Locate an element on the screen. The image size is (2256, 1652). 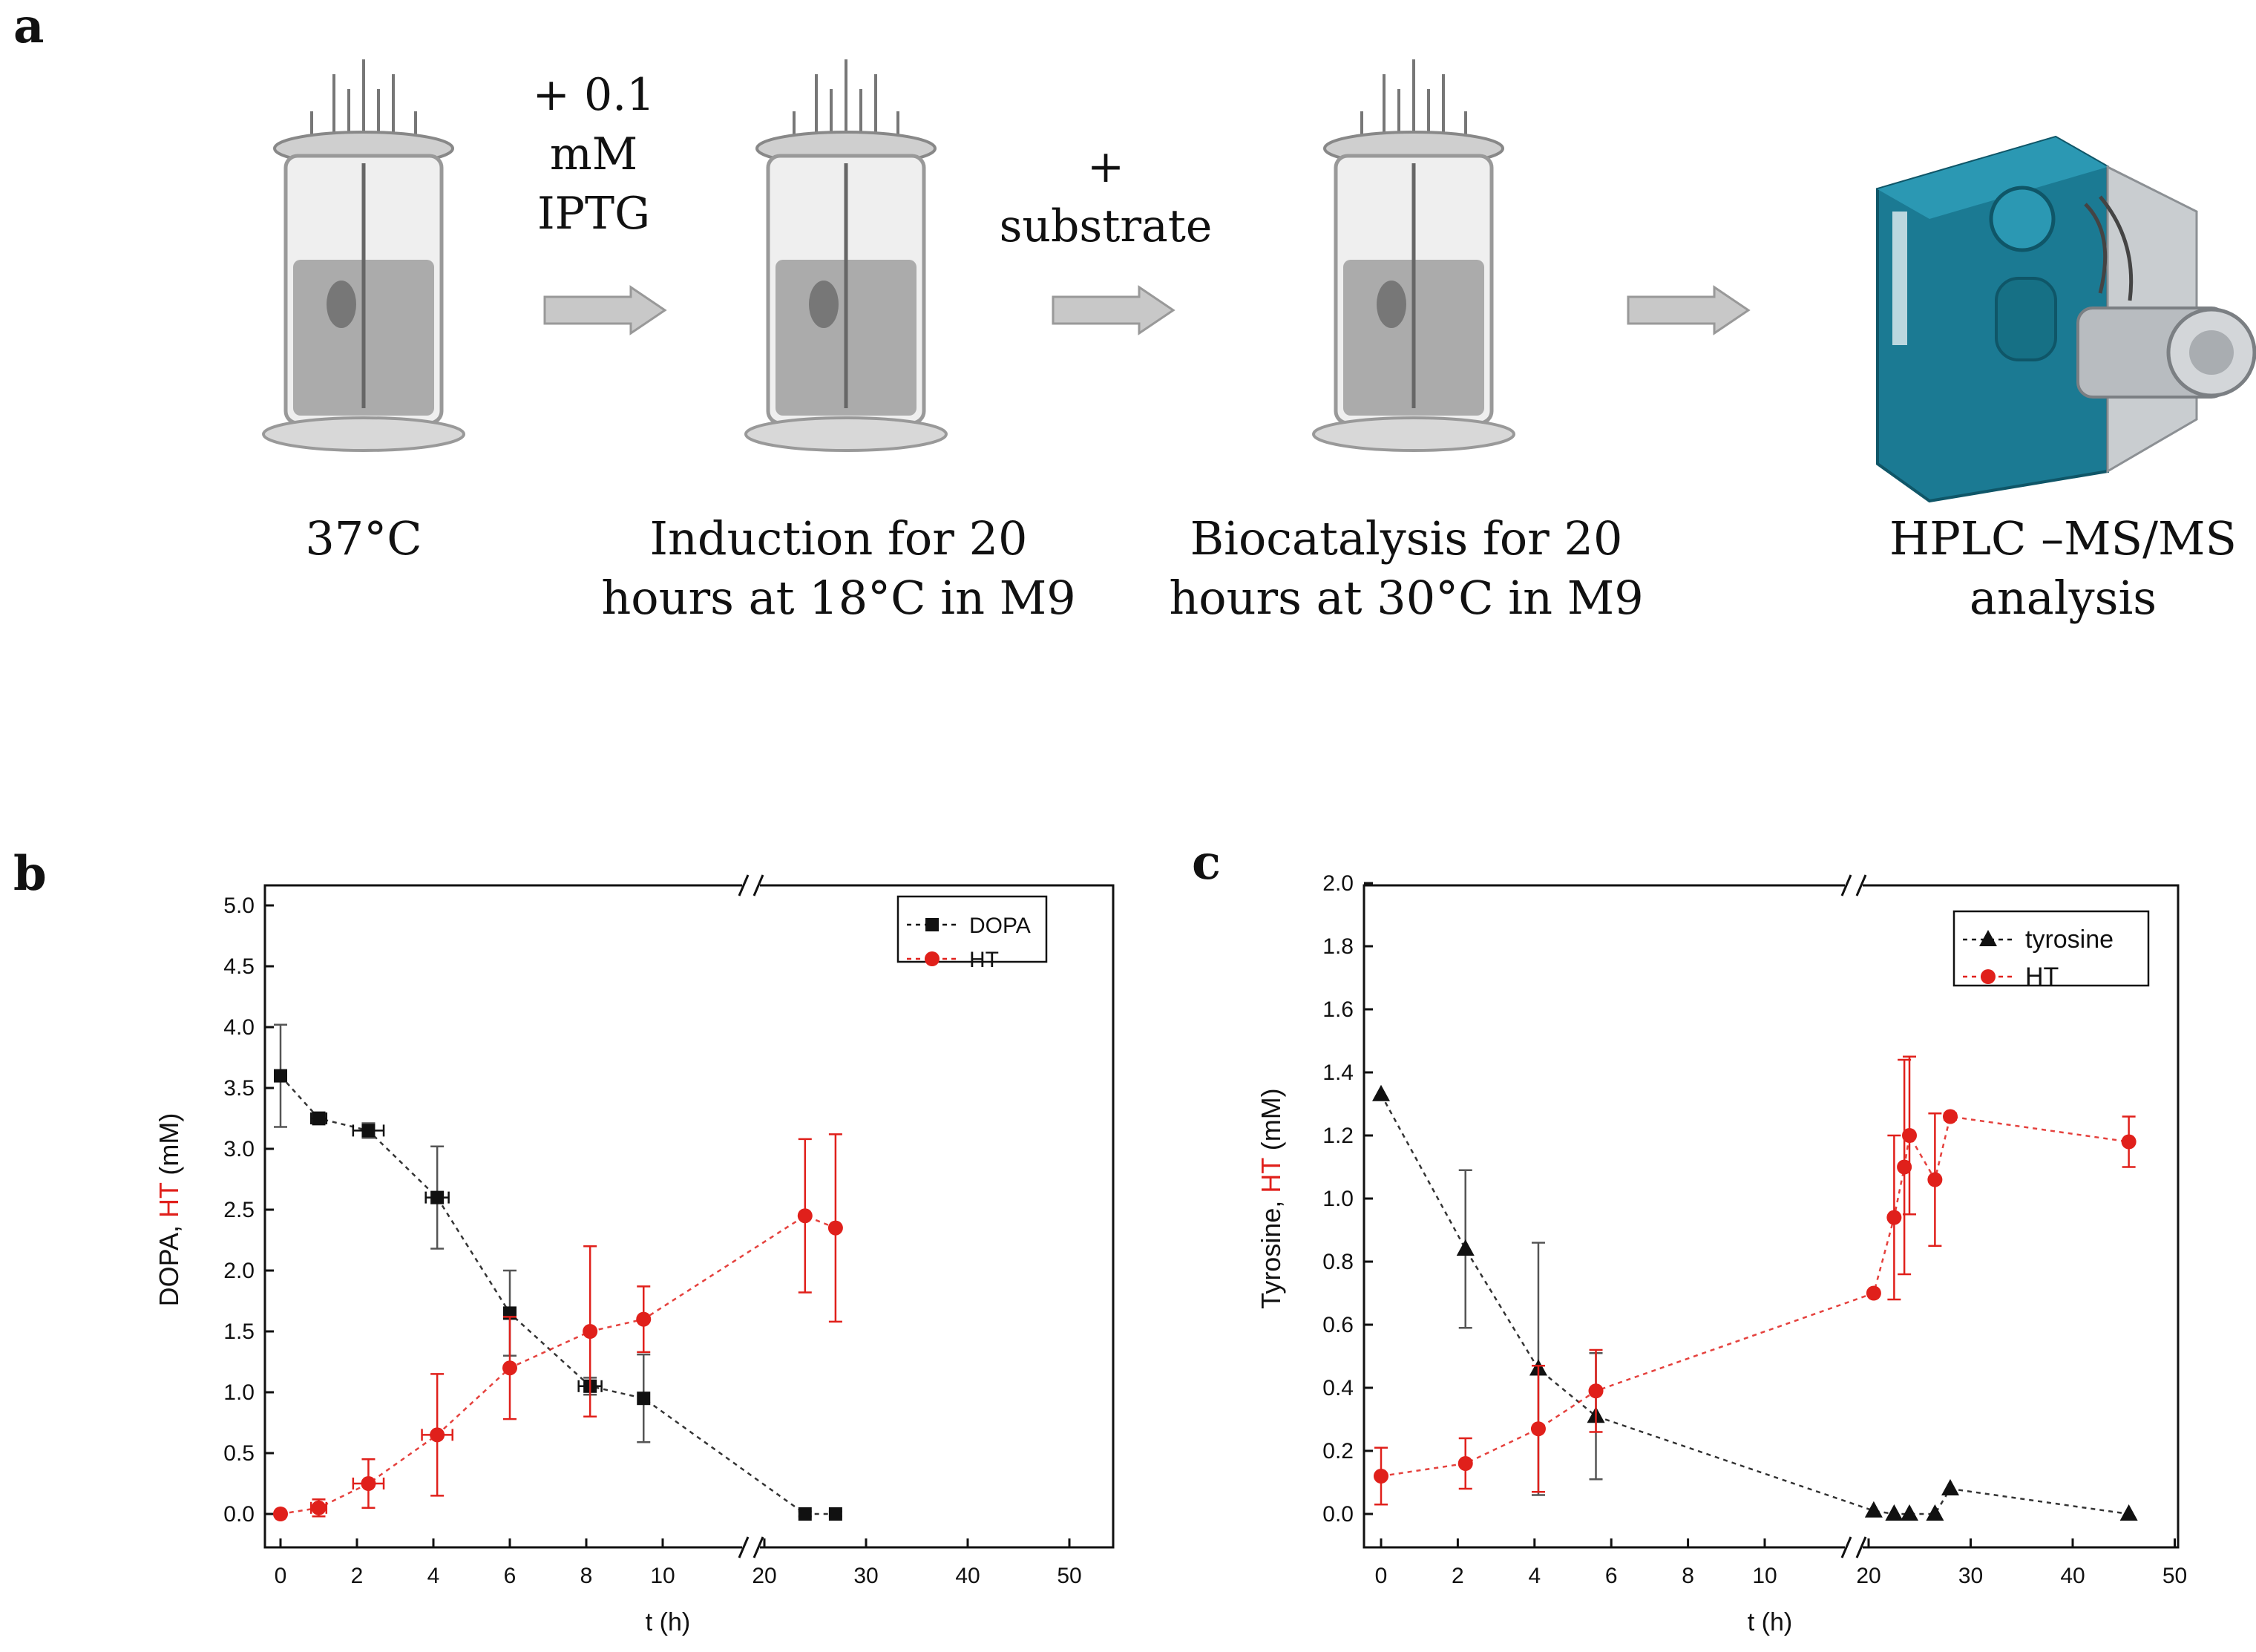
step-3-caption: Biocatalysis for 20 hours at 30°C in M9 is located at coordinates (1406, 568).